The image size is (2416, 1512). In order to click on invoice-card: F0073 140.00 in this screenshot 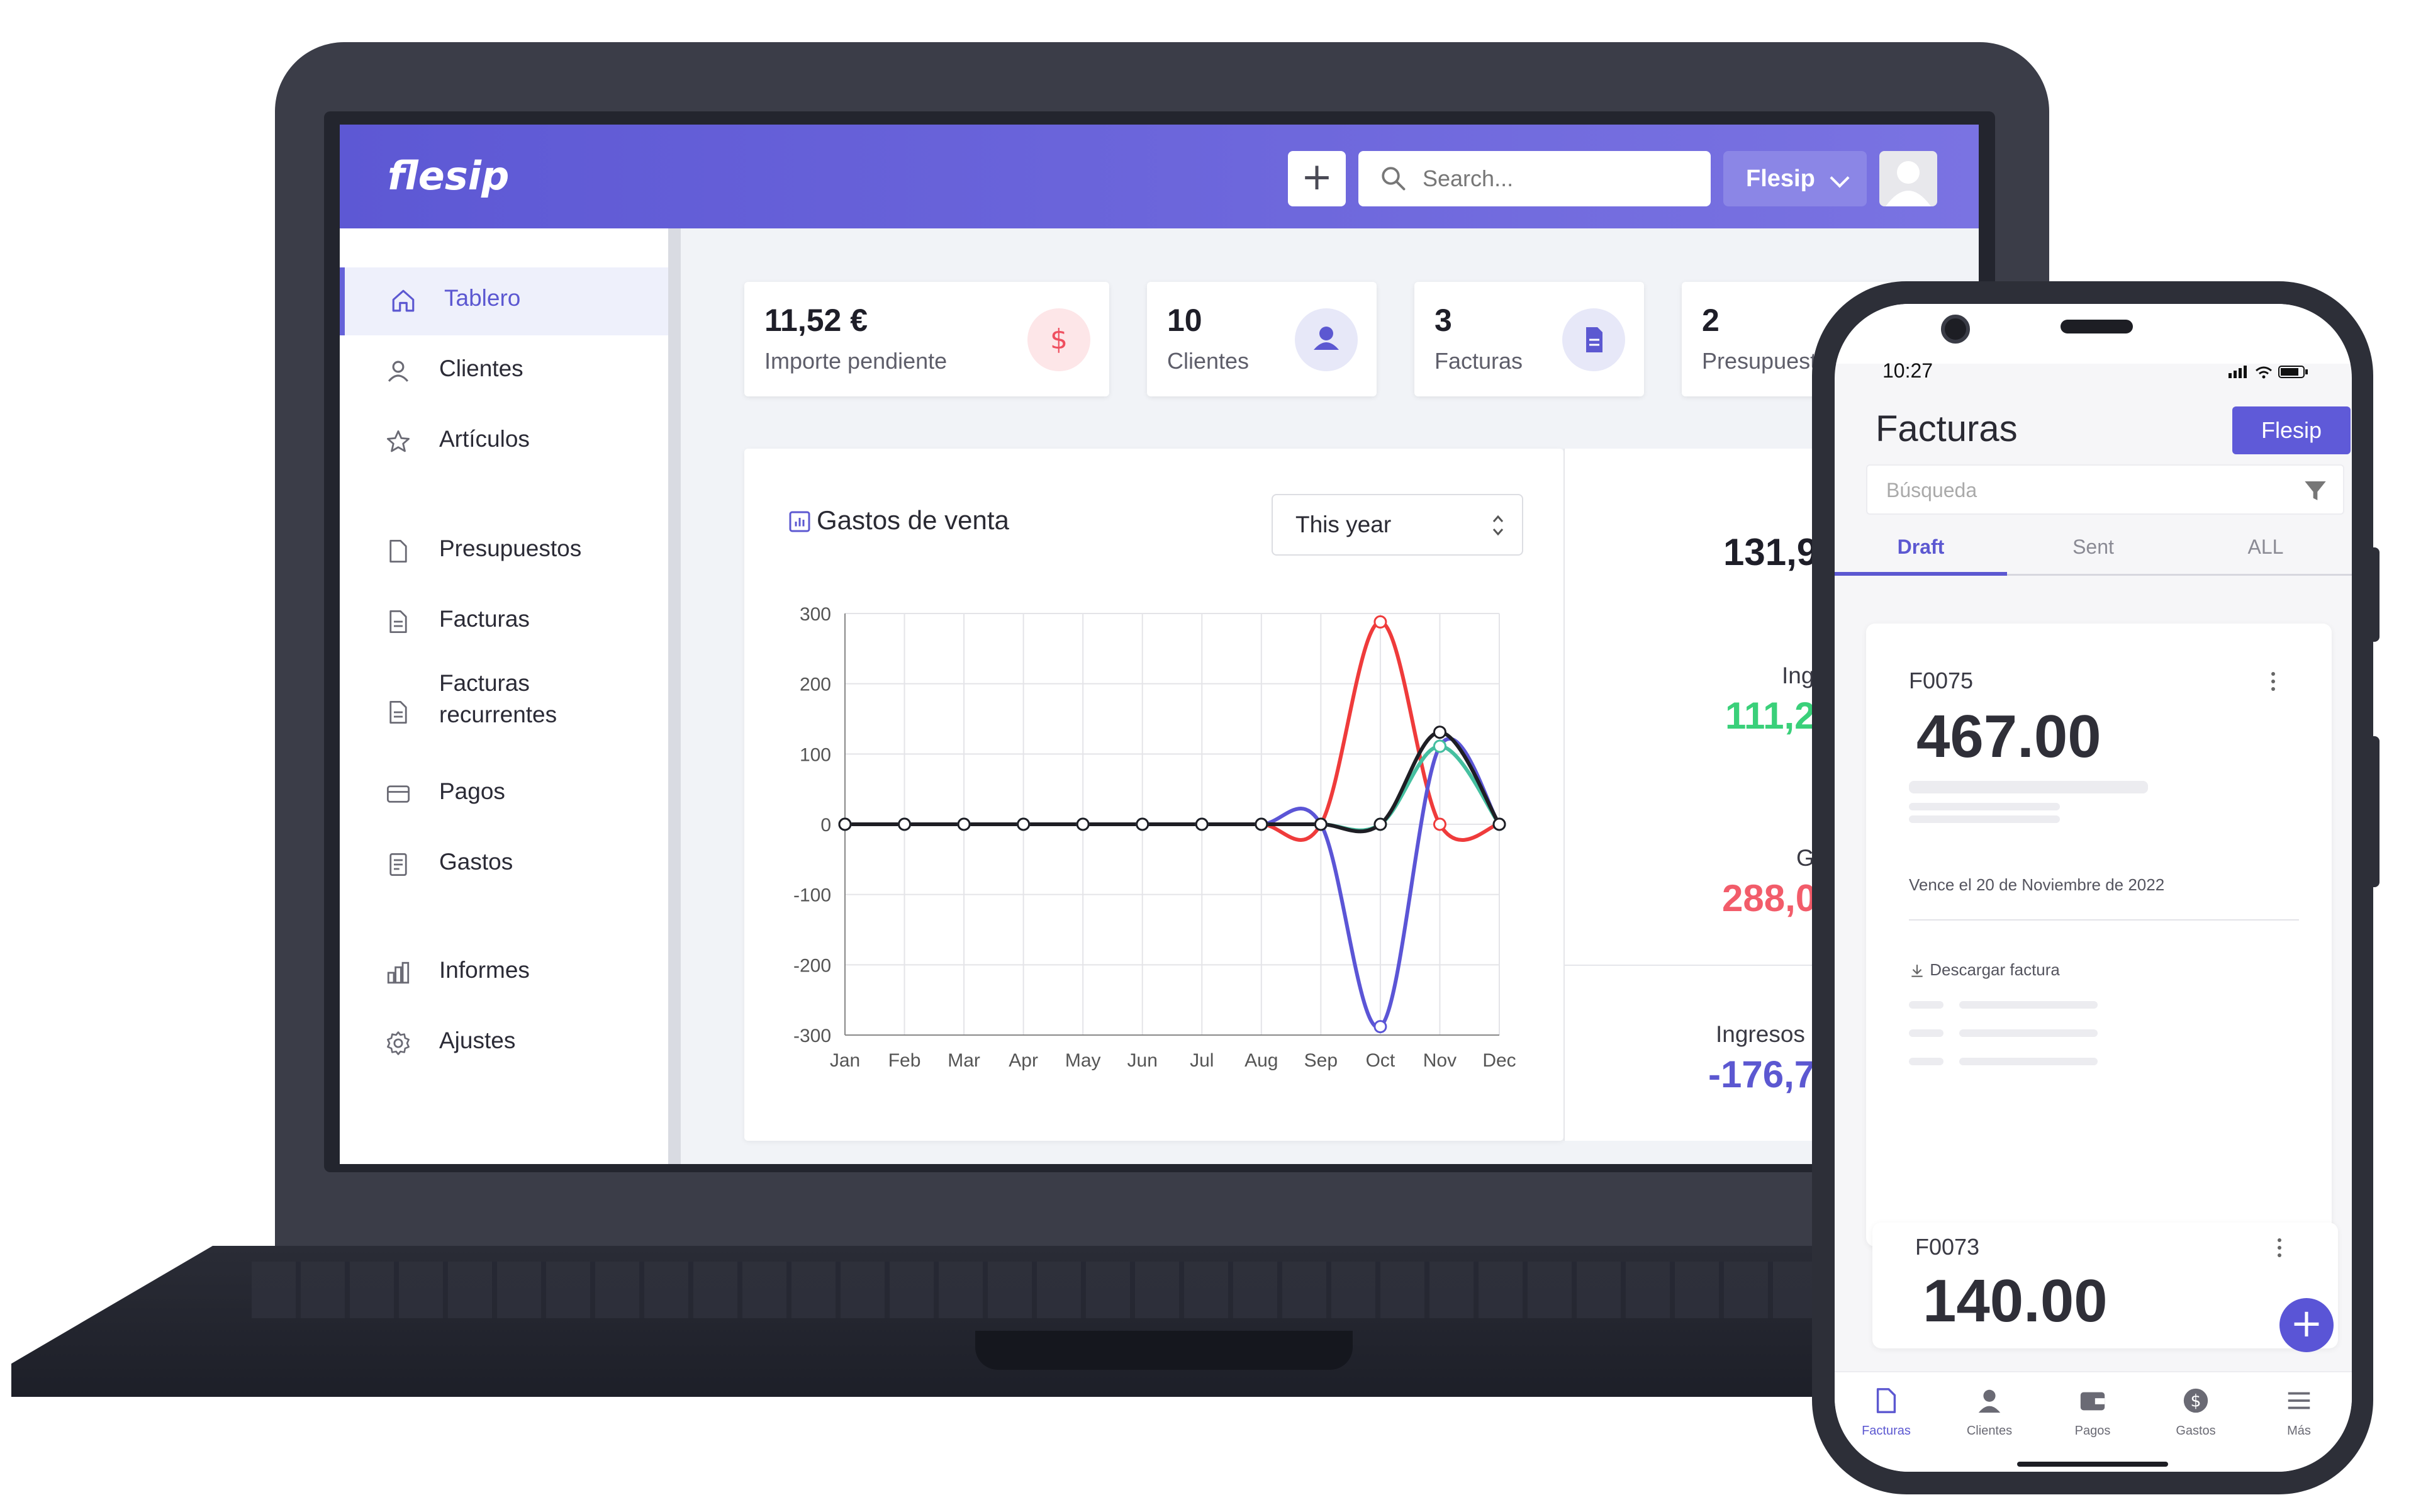, I will do `click(2105, 1285)`.